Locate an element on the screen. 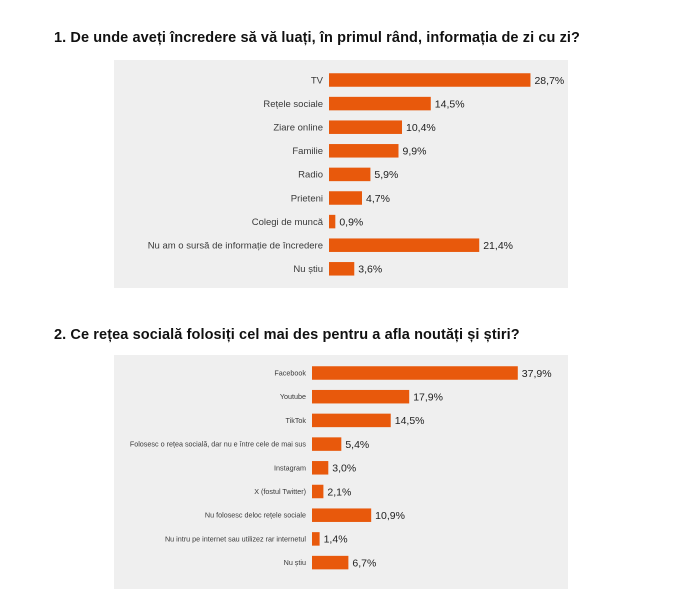 This screenshot has height=603, width=700. chart-2-category-label: Youtube is located at coordinates (293, 396).